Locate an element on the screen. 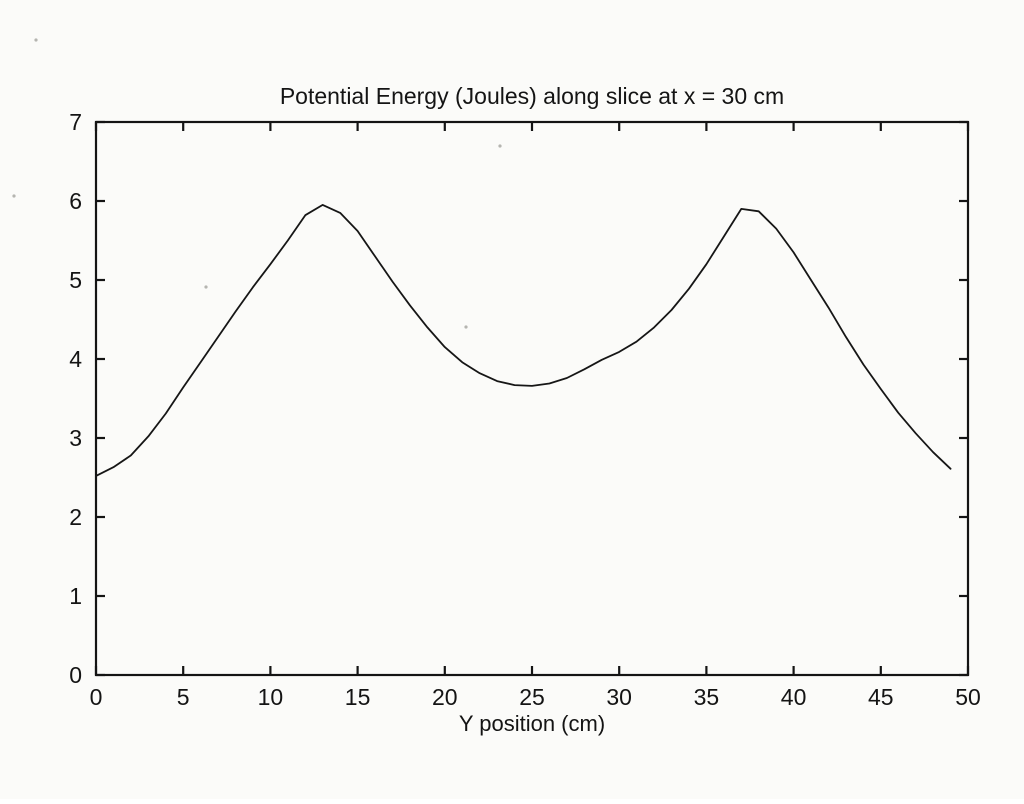 The image size is (1024, 804). x-tick-label: 10 is located at coordinates (271, 697).